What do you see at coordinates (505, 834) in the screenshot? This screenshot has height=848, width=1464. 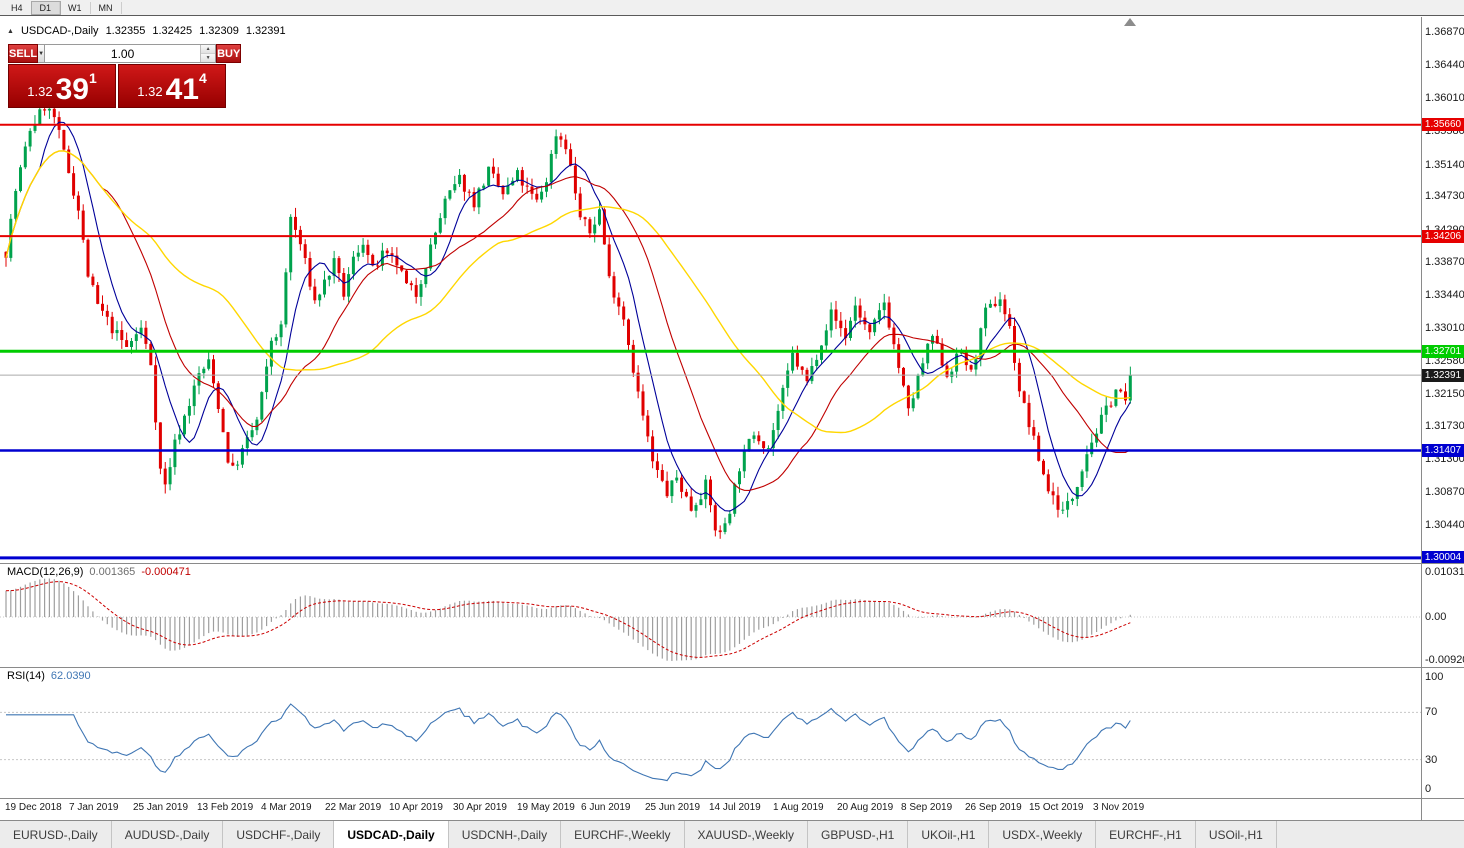 I see `chart-tab-usdcnh-daily: USDCNH-,Daily` at bounding box center [505, 834].